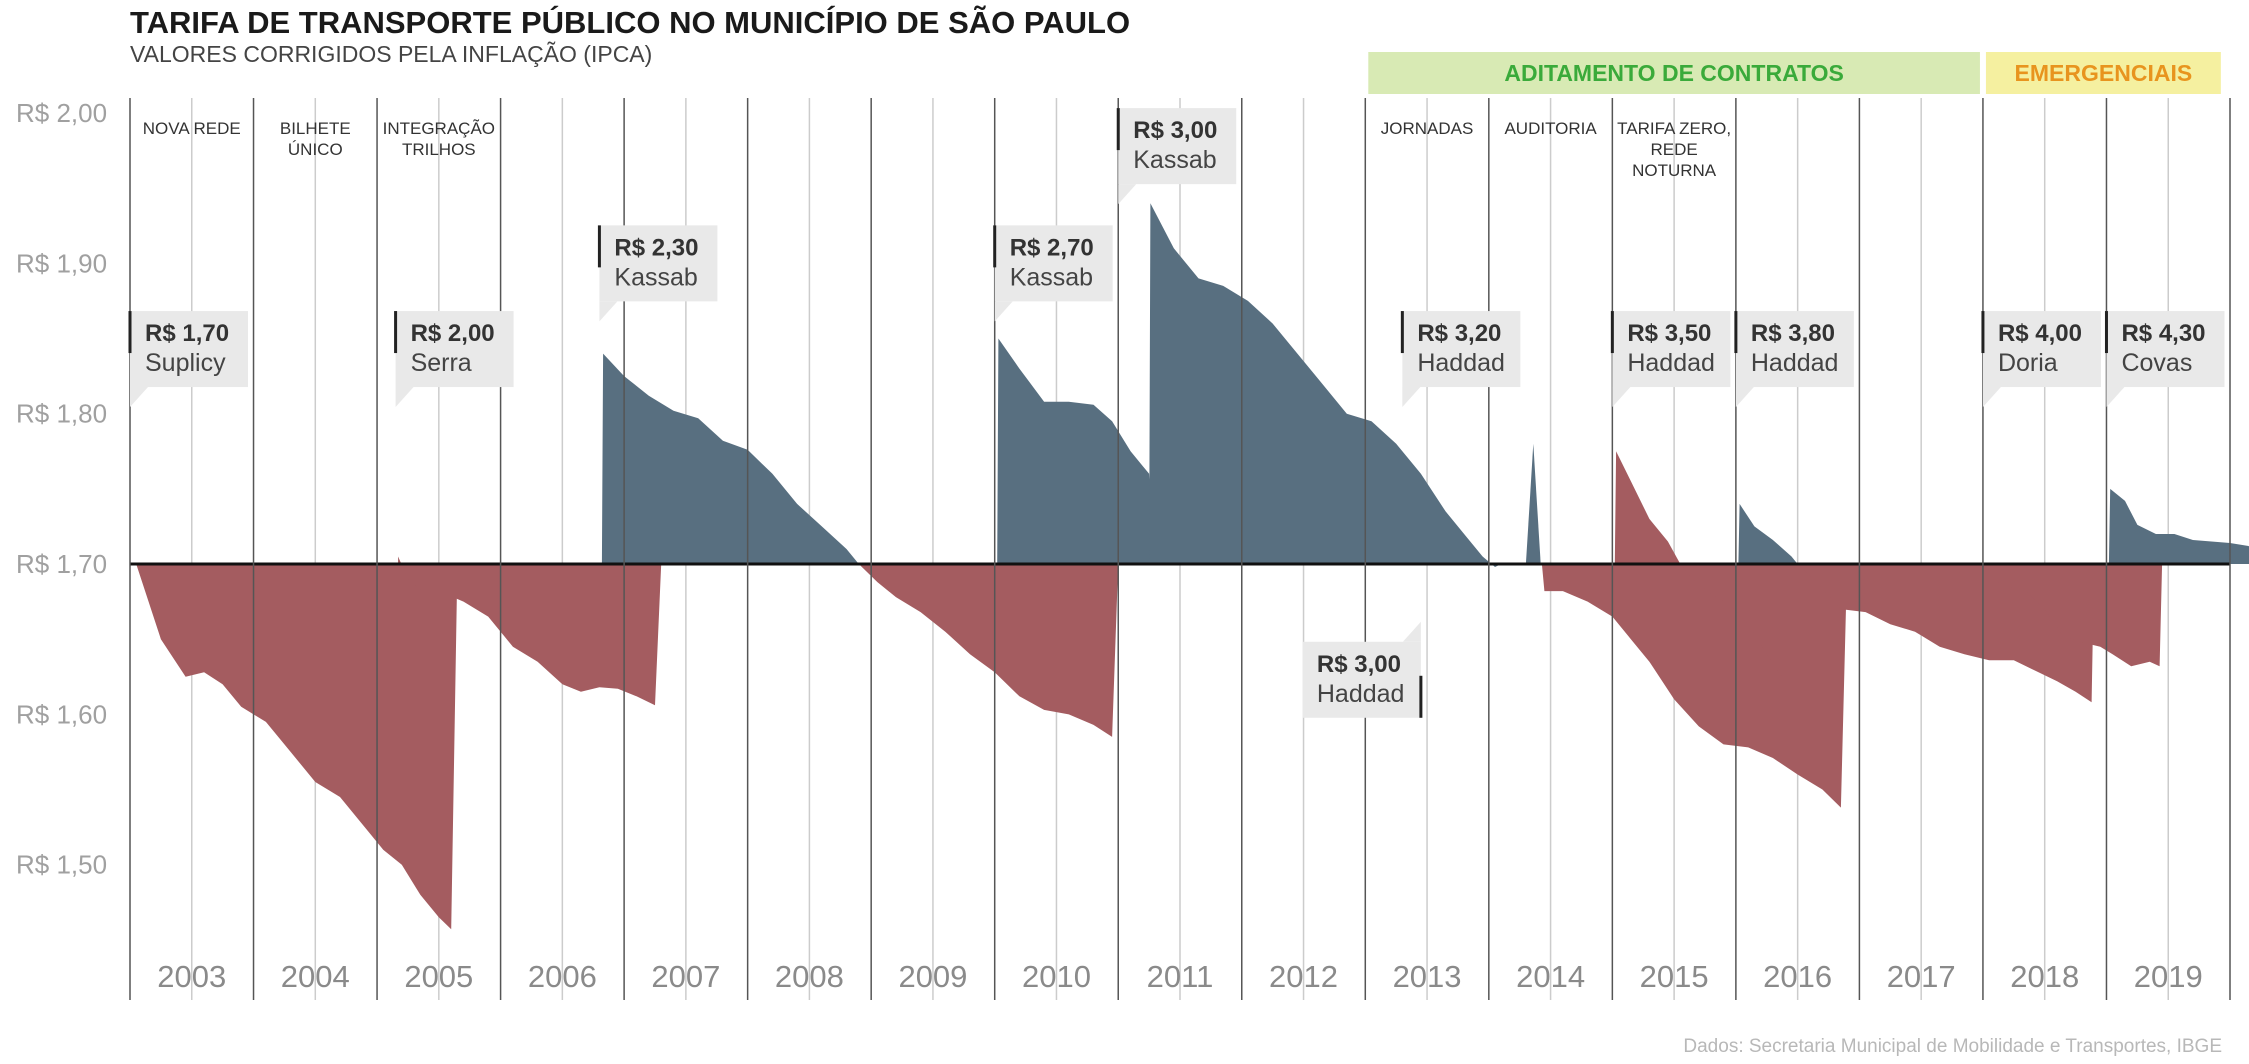 This screenshot has width=2249, height=1064. I want to click on x-tick-label: 2015, so click(1674, 976).